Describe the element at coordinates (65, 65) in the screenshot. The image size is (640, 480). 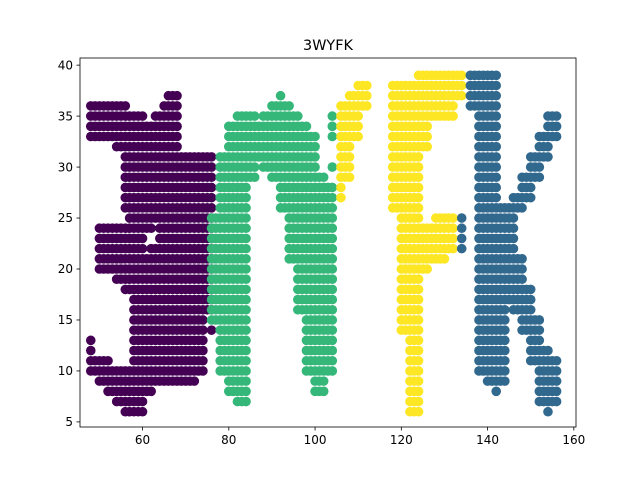
I see `y-tick-label: 40` at that location.